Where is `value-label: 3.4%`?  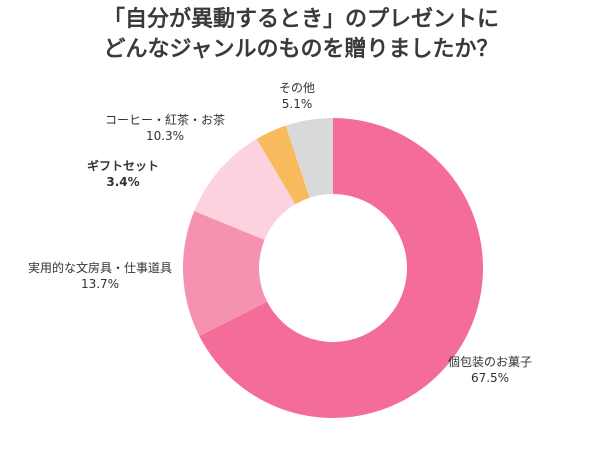 value-label: 3.4% is located at coordinates (122, 182).